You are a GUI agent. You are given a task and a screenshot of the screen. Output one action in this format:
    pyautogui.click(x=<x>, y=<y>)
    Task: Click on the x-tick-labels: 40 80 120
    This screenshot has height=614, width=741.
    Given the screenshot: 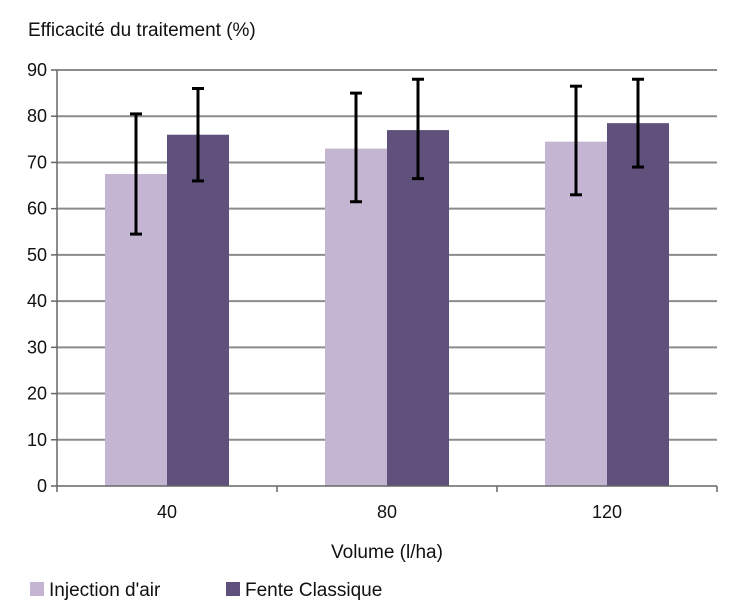 What is the action you would take?
    pyautogui.click(x=389, y=512)
    